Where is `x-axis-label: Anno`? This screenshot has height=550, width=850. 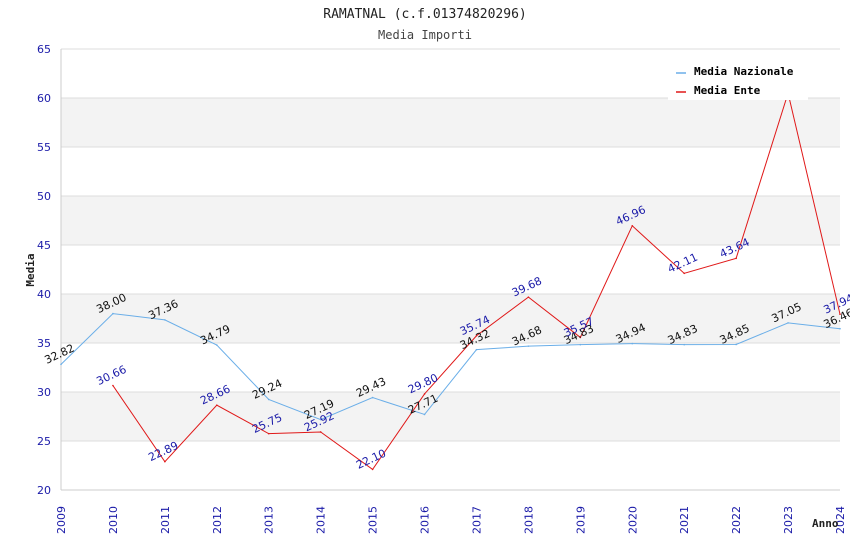
x-axis-label: Anno is located at coordinates (825, 523).